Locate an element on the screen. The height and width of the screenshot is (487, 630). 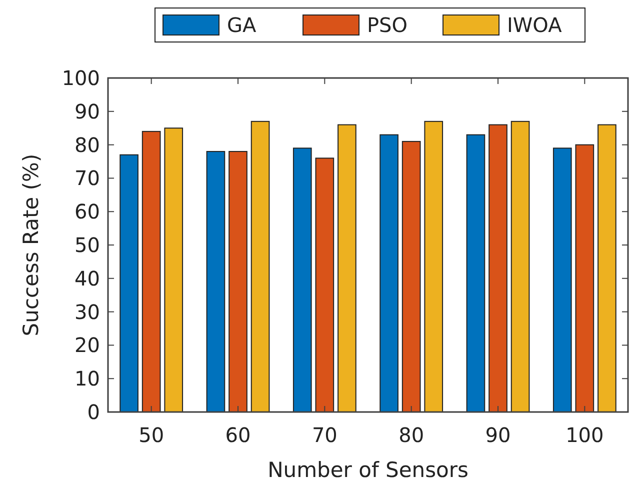
x-tick-label: 80 is located at coordinates (411, 435).